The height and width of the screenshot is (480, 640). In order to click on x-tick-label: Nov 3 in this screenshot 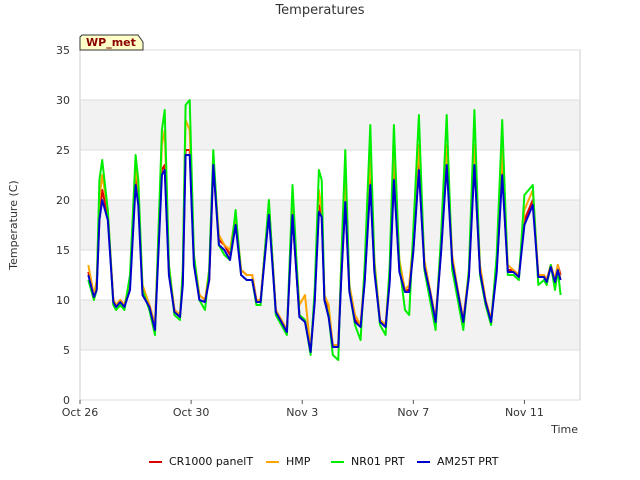, I will do `click(302, 412)`.